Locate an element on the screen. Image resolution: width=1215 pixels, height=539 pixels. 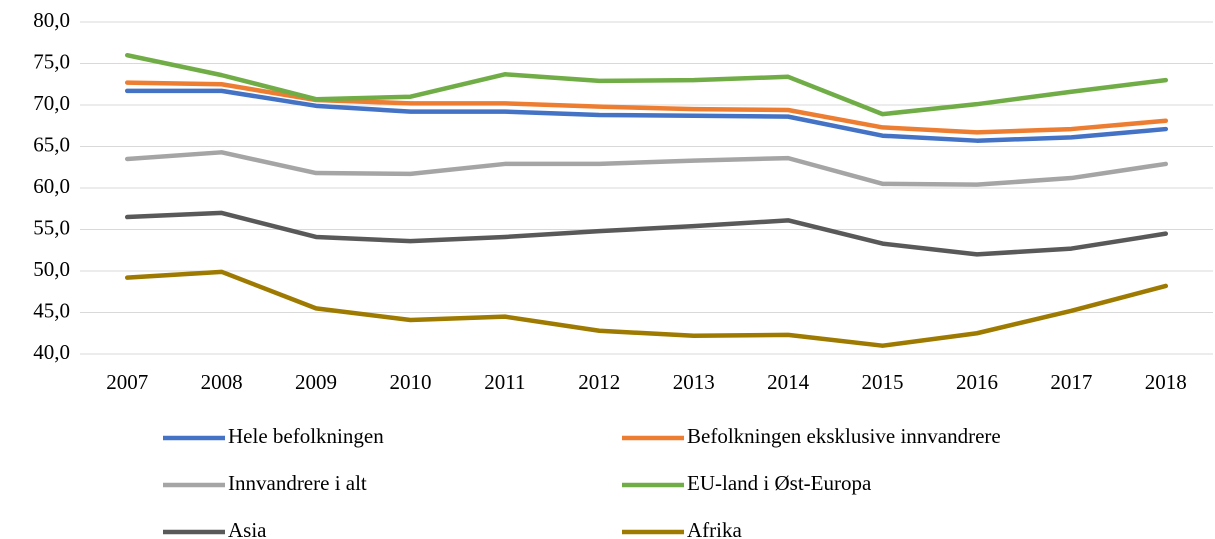
legend-label: Asia is located at coordinates (247, 528).